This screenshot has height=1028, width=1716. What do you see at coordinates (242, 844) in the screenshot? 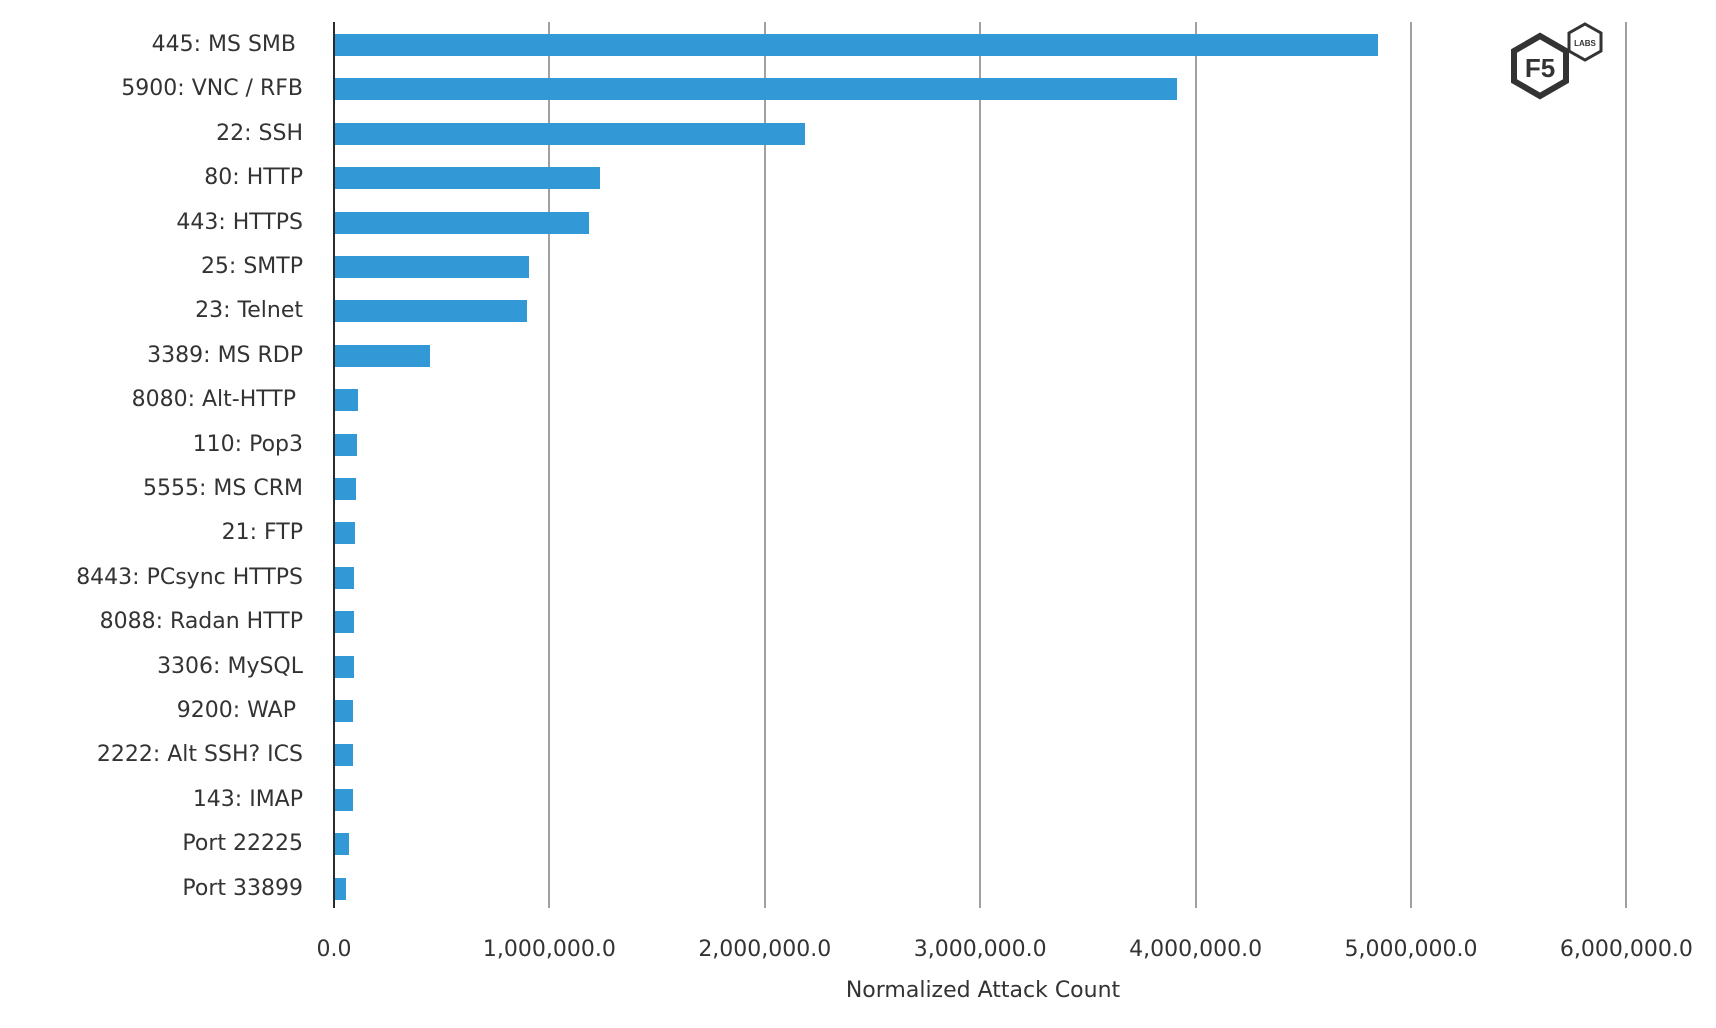
I see `category-label: Port 22225` at bounding box center [242, 844].